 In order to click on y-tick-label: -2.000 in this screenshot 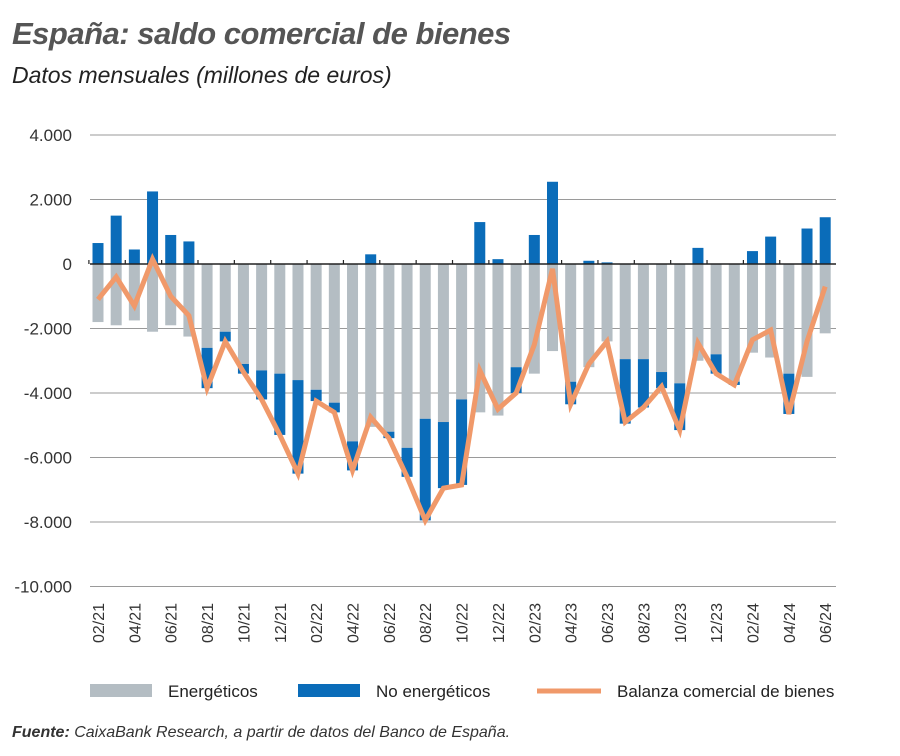, I will do `click(48, 329)`.